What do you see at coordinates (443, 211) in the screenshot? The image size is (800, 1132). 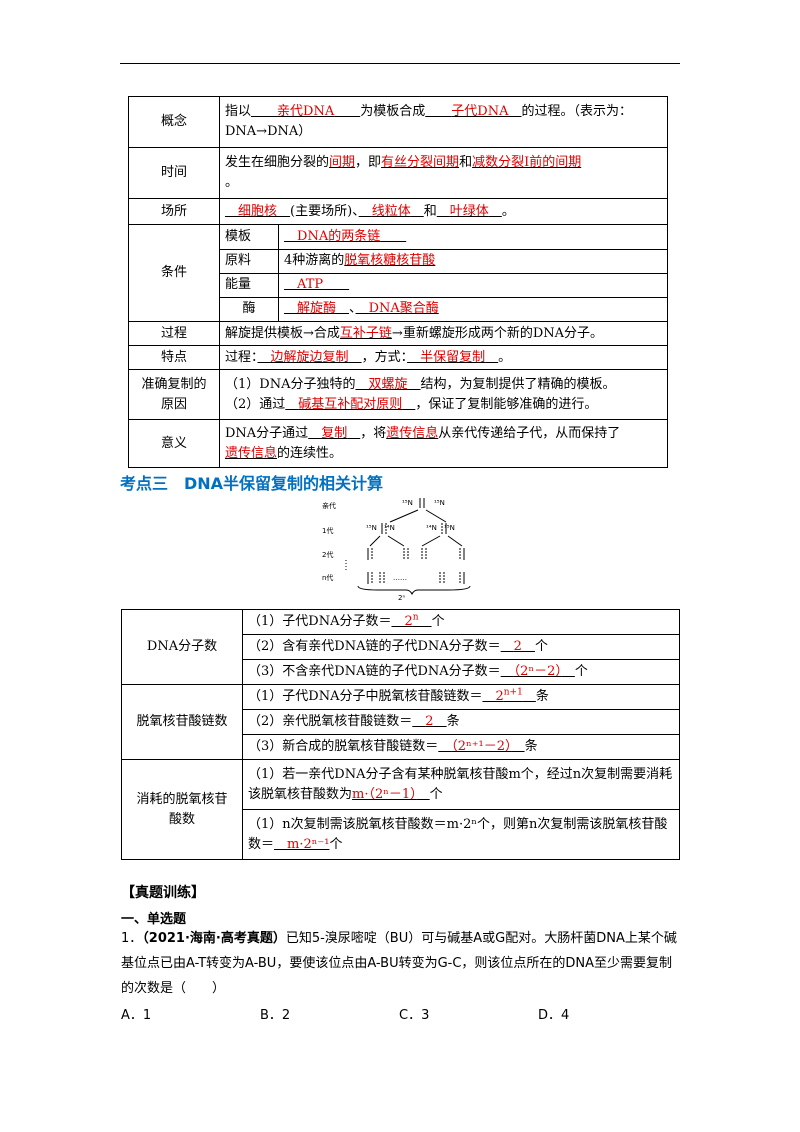 I see `place-cell: 细胞核 (主要场所)、 线粒体 和 叶绿体 。` at bounding box center [443, 211].